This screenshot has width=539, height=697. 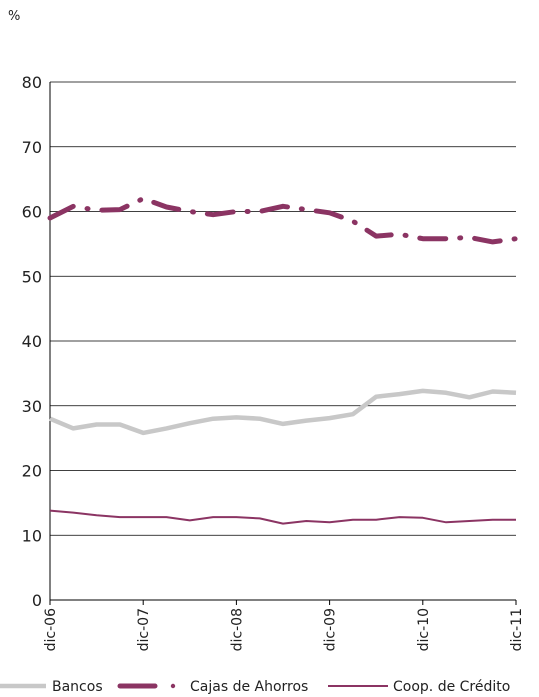 I want to click on y-tick-label: 40, so click(x=32, y=341).